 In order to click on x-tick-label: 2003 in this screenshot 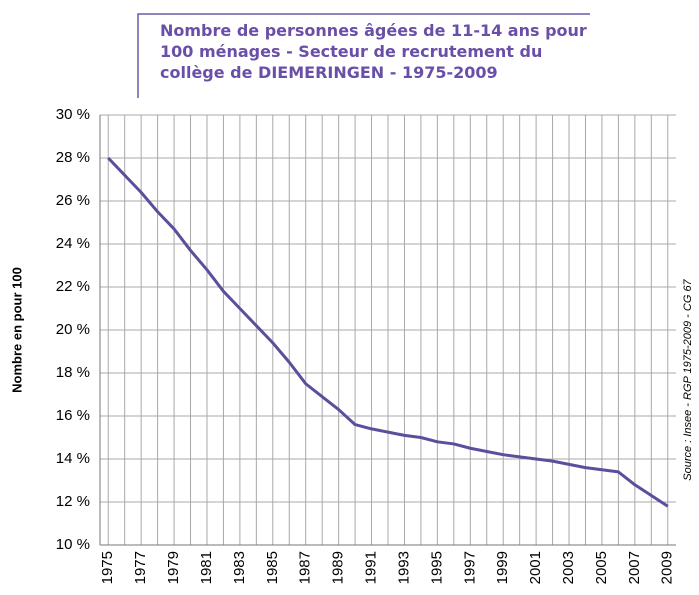, I will do `click(568, 567)`.